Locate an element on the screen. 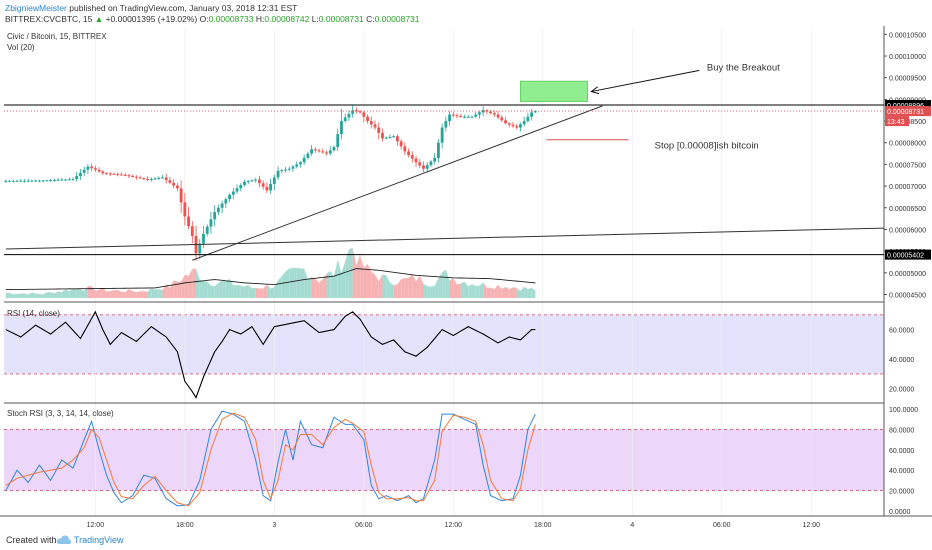  author-link: ZbigniewMeister is located at coordinates (36, 8).